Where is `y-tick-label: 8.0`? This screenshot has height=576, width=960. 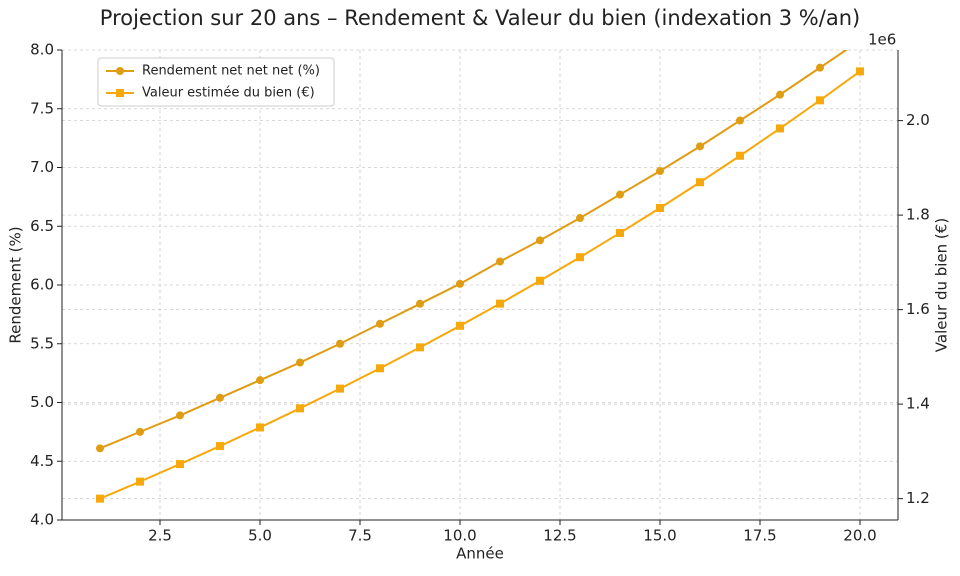 y-tick-label: 8.0 is located at coordinates (42, 50).